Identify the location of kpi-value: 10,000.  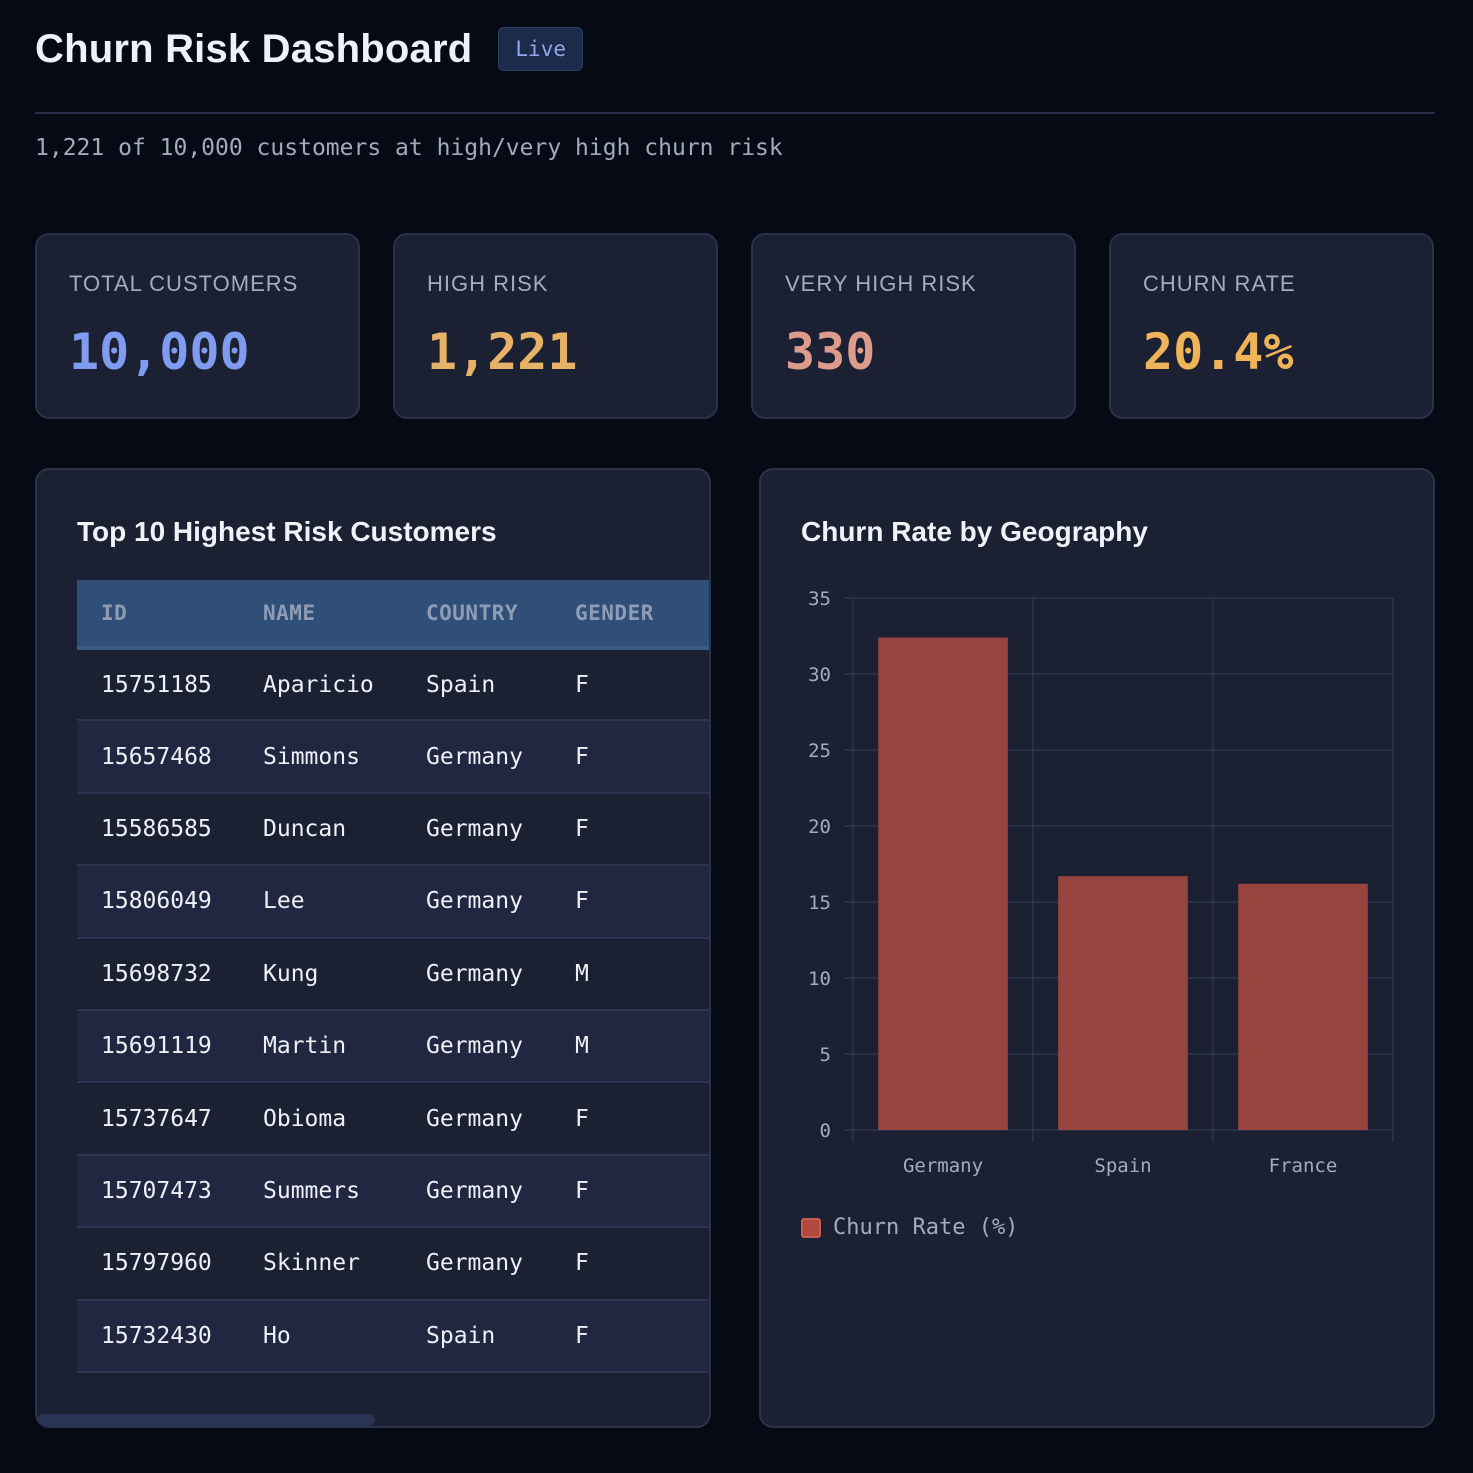
(159, 352).